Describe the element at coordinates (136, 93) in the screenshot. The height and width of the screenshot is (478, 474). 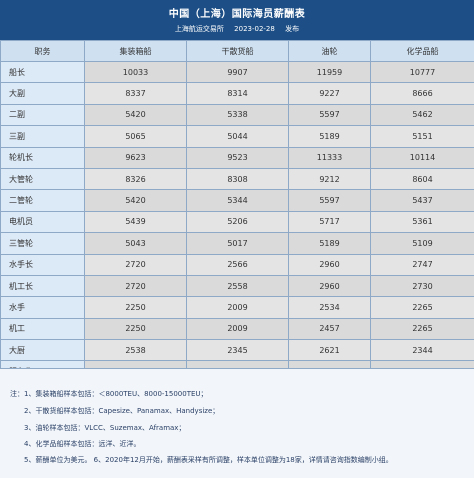
I see `salary-cell: 8337` at that location.